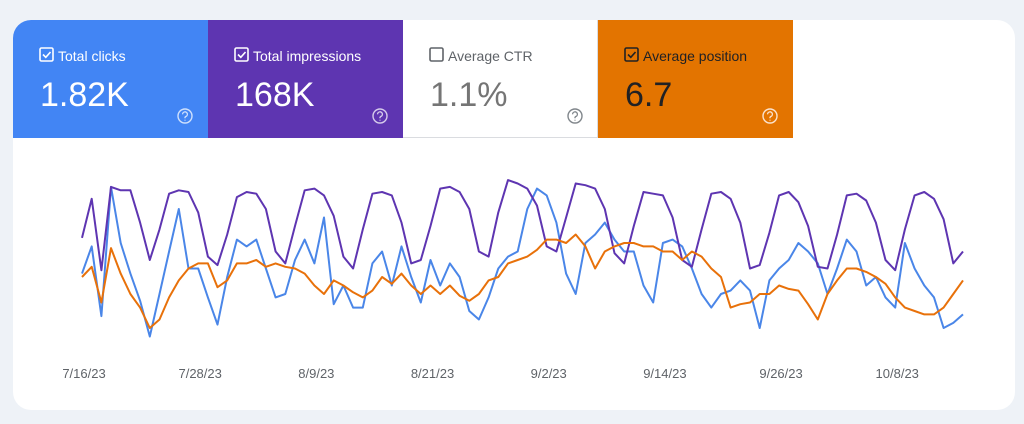 The image size is (1024, 424). Describe the element at coordinates (649, 95) in the screenshot. I see `metric-value: 6.7` at that location.